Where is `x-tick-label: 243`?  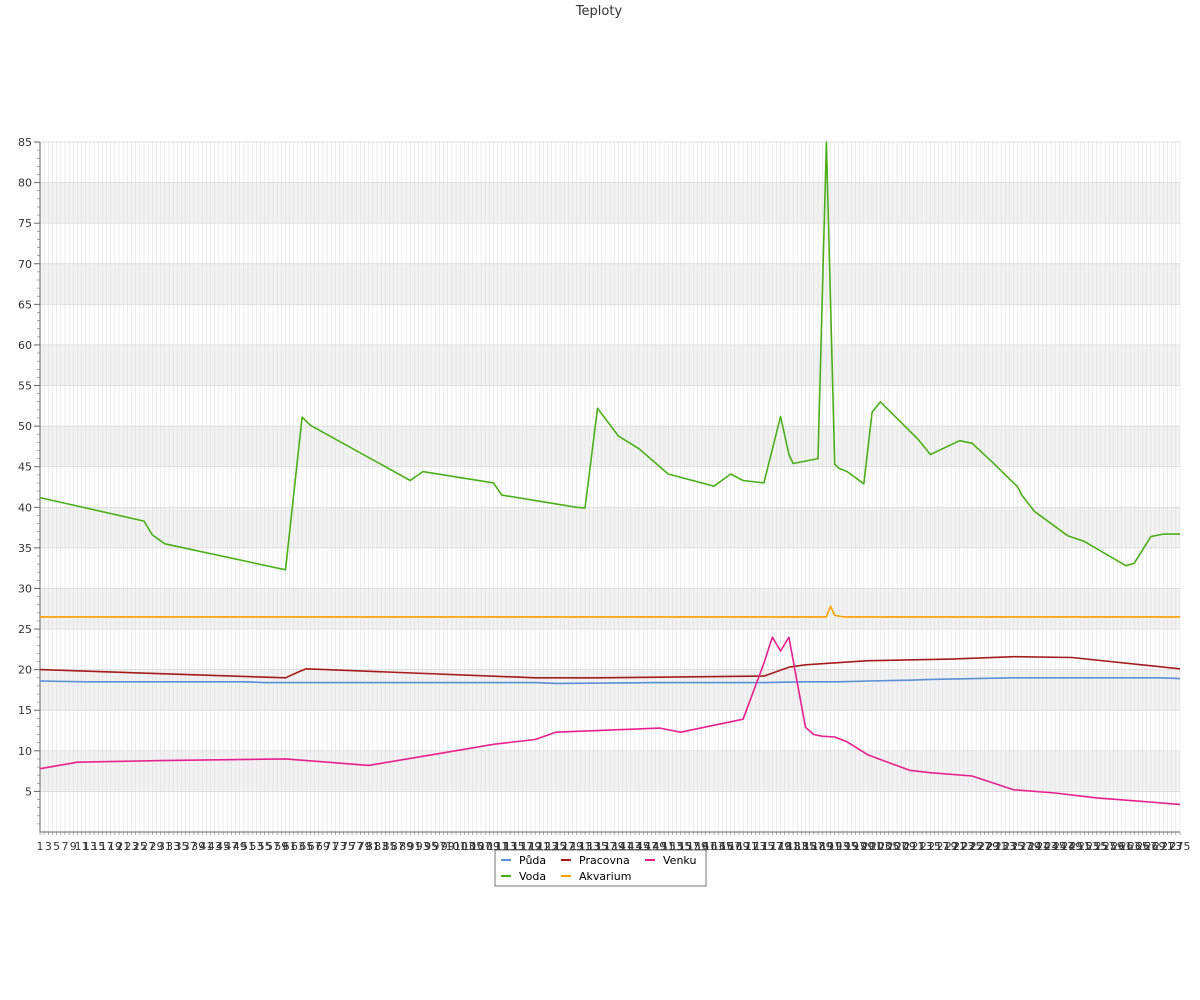
x-tick-label: 243 is located at coordinates (1046, 846).